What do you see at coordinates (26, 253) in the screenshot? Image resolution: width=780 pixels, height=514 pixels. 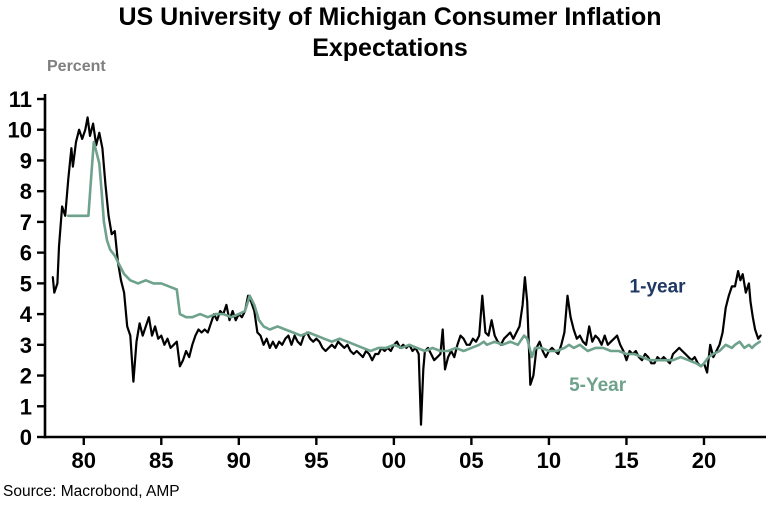 I see `y-tick-label: 6` at bounding box center [26, 253].